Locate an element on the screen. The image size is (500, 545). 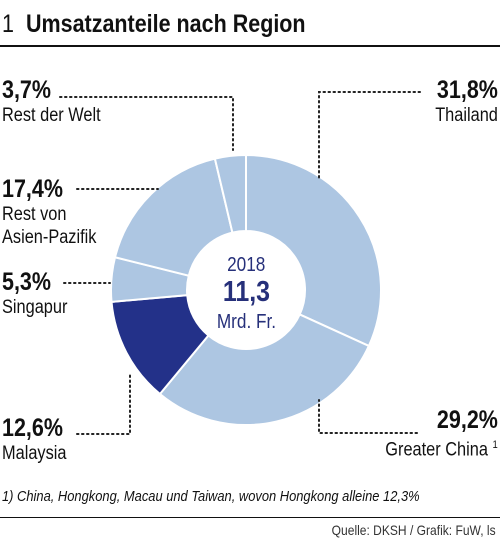
label-thailand: 31,8% Thailand is located at coordinates (461, 101).